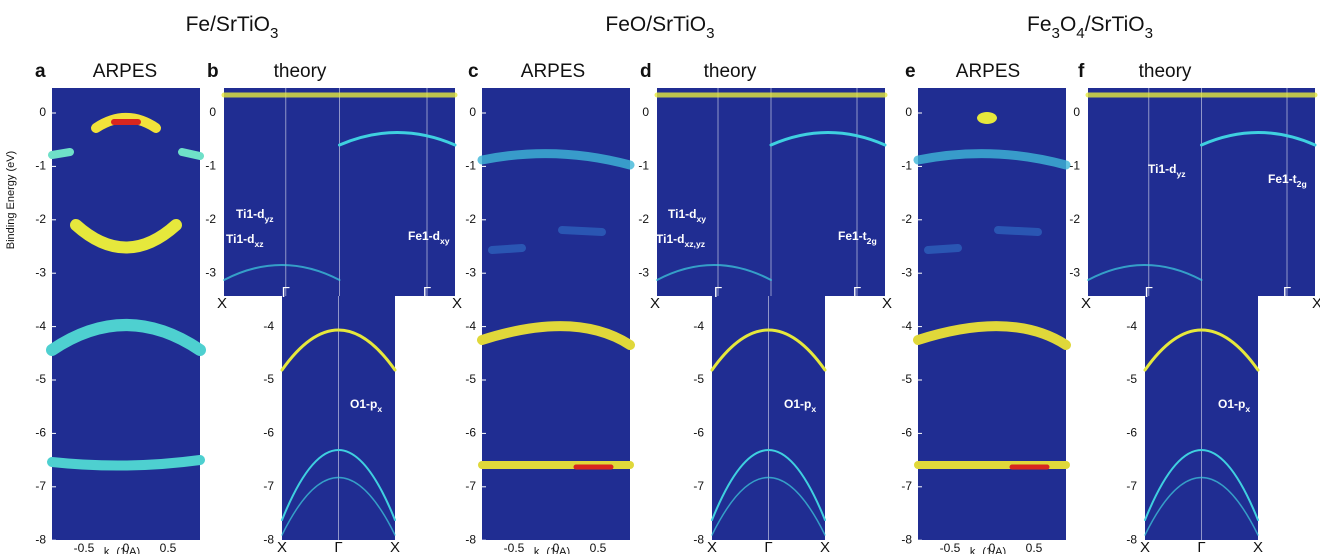  I want to click on subscript: xz, so click(258, 244).